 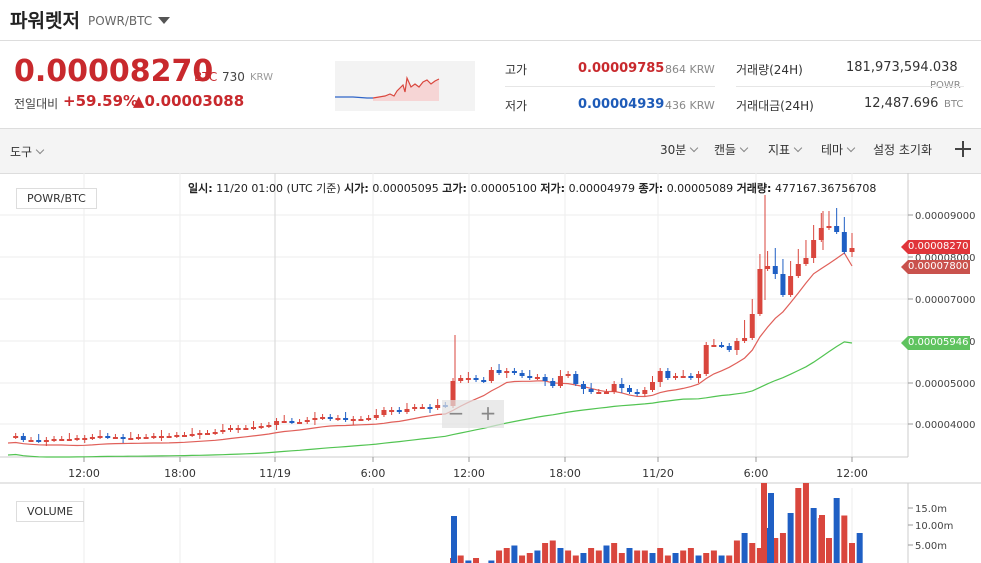 What do you see at coordinates (769, 70) in the screenshot?
I see `volume-24h-label: 거래량(24H)` at bounding box center [769, 70].